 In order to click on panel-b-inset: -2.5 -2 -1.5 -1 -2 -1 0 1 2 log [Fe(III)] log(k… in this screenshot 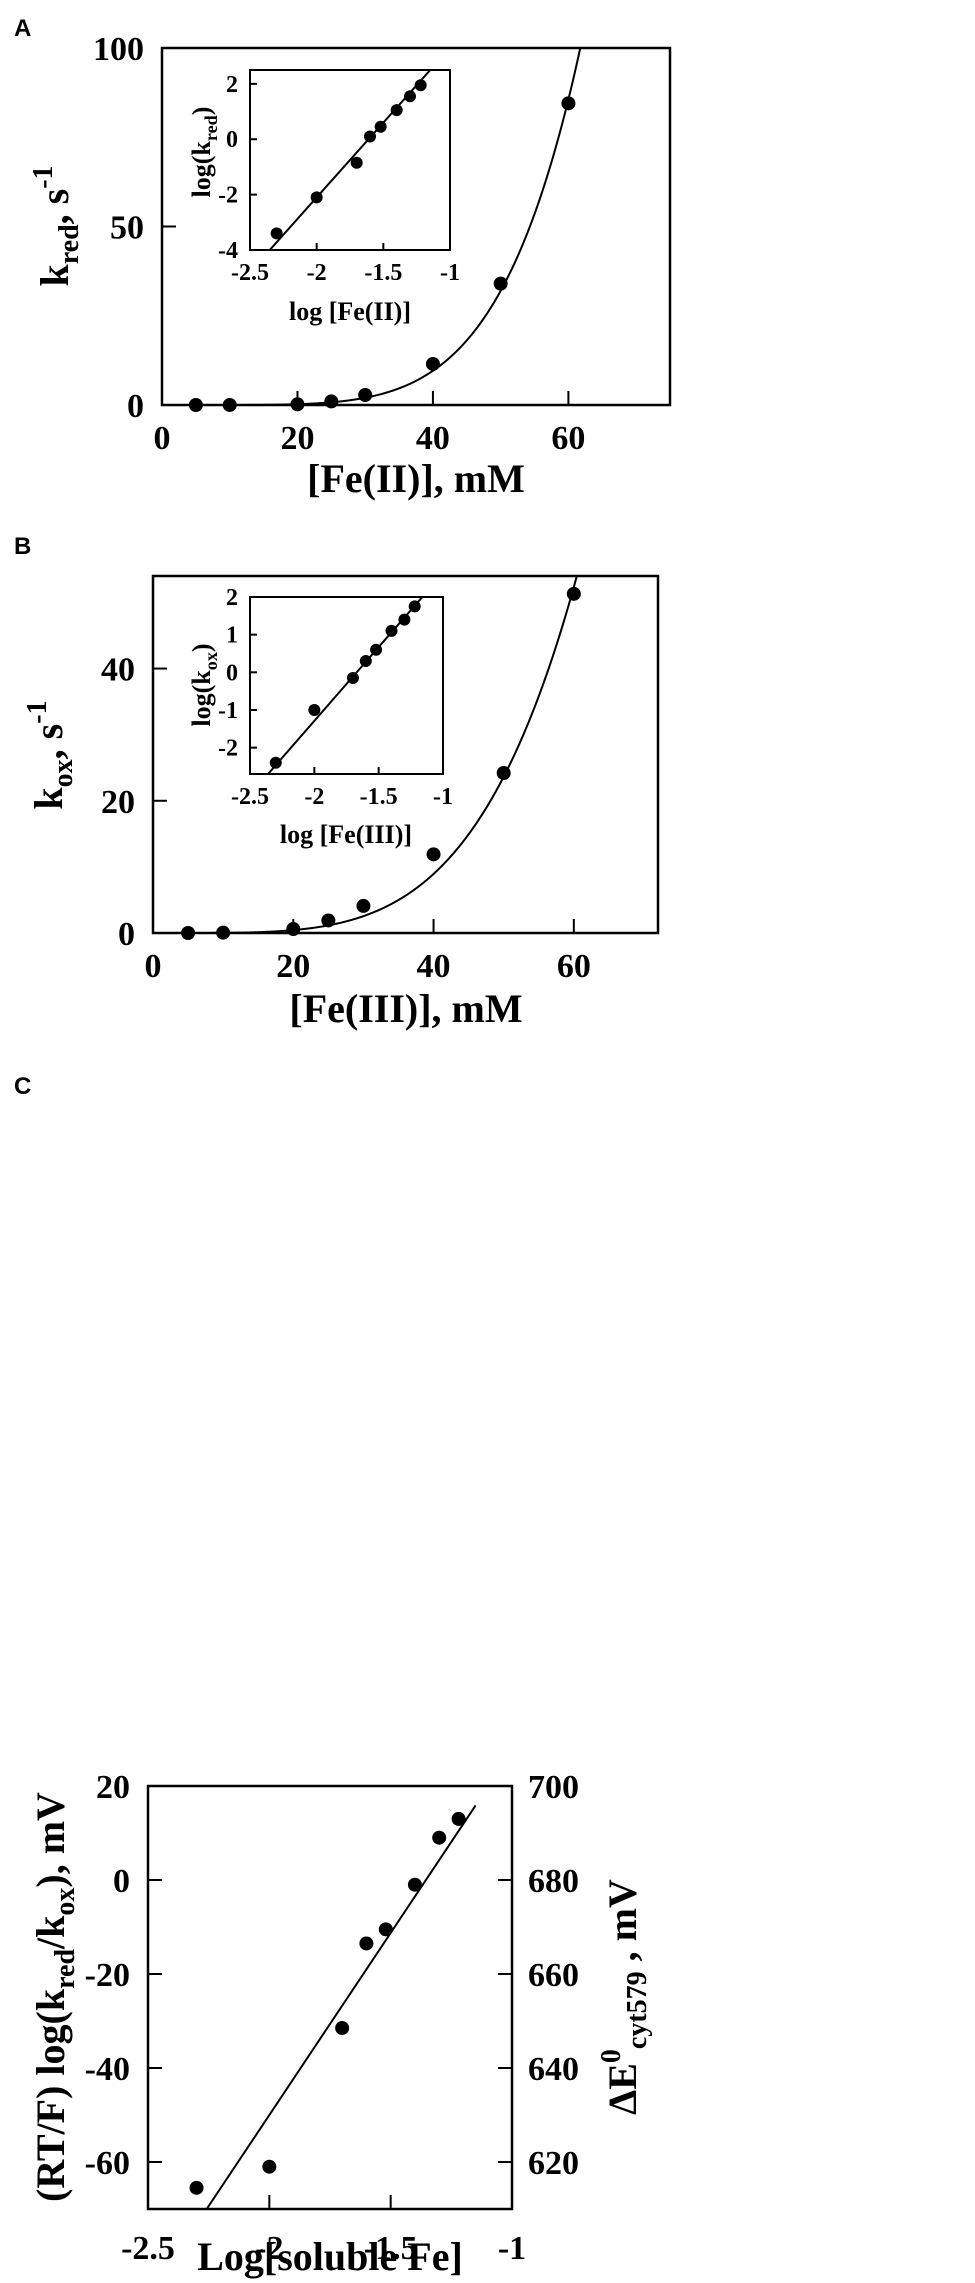, I will do `click(320, 717)`.